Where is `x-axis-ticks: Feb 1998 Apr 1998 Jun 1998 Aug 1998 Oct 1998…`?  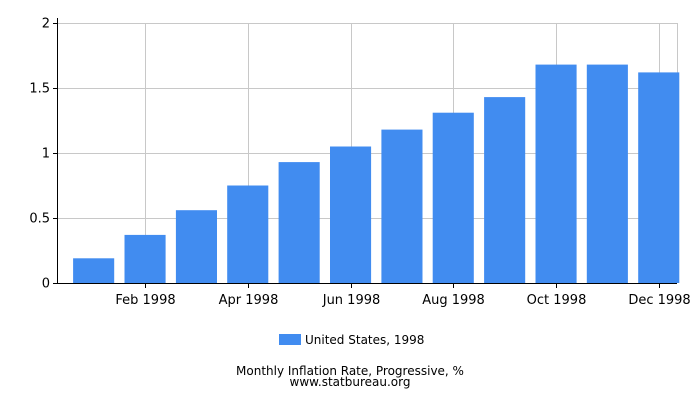 x-axis-ticks: Feb 1998 Apr 1998 Jun 1998 Aug 1998 Oct 1998… is located at coordinates (403, 295).